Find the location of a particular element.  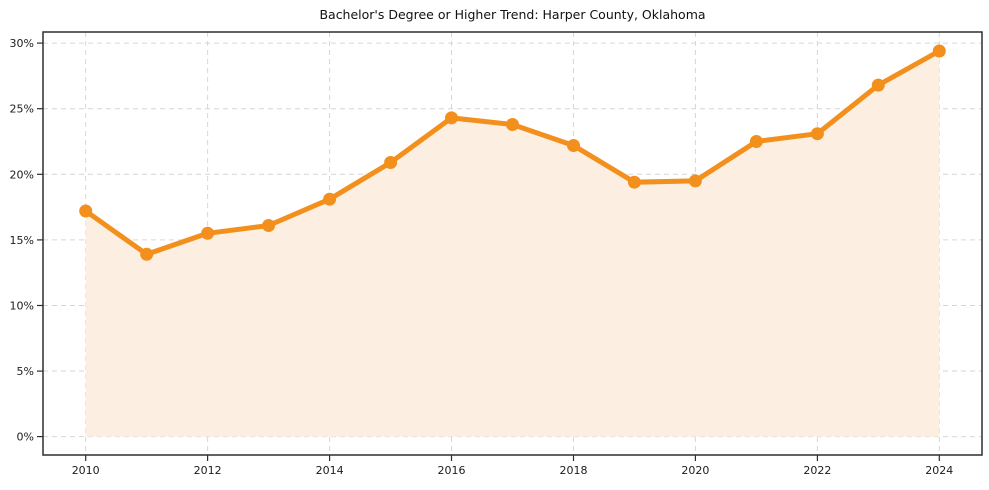

x-tick-label: 2018 is located at coordinates (574, 470).